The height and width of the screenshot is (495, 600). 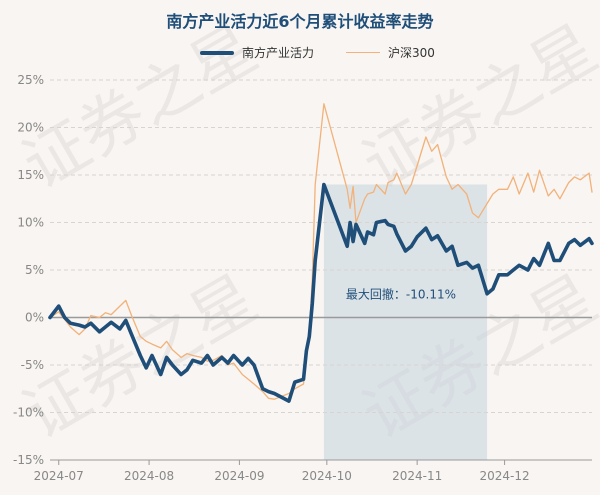 What do you see at coordinates (28, 460) in the screenshot?
I see `y-tick-label: -15%` at bounding box center [28, 460].